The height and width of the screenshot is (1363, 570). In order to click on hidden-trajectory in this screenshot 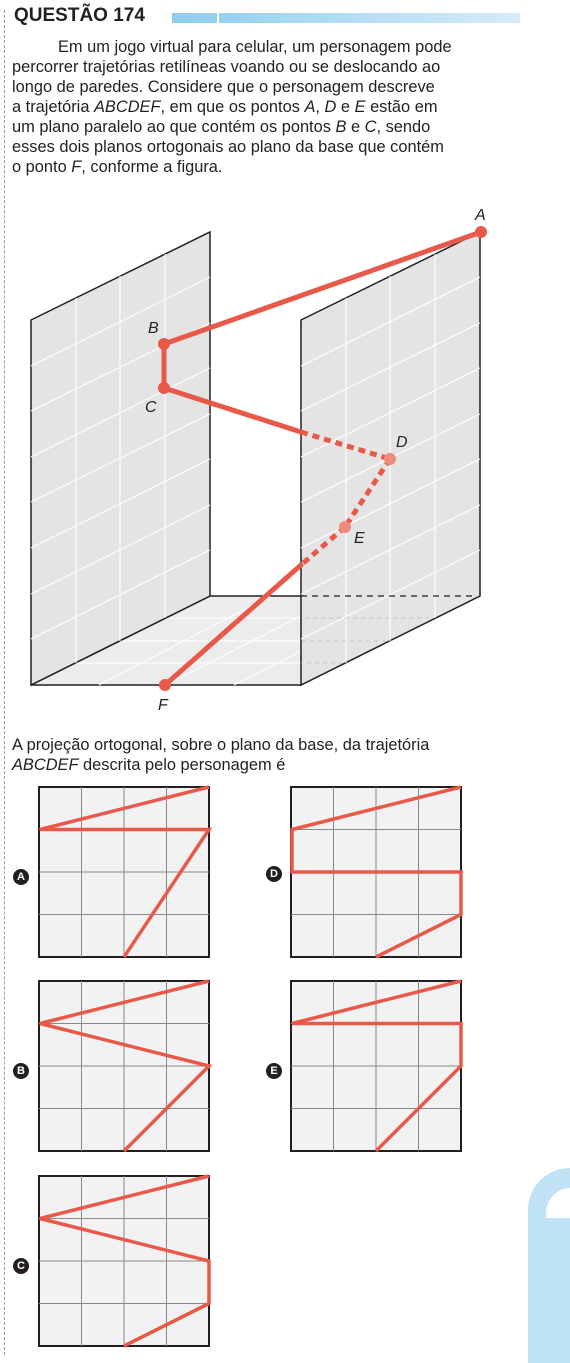, I will do `click(346, 498)`.